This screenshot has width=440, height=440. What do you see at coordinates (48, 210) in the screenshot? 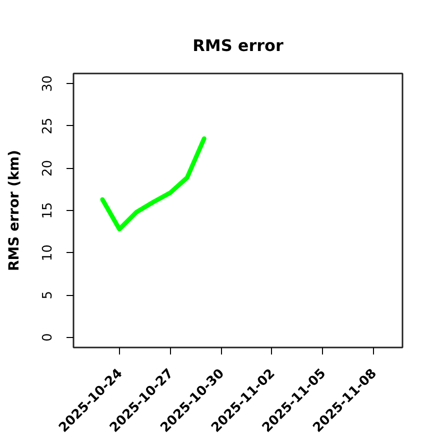
I see `y-tick-label: 15` at bounding box center [48, 210].